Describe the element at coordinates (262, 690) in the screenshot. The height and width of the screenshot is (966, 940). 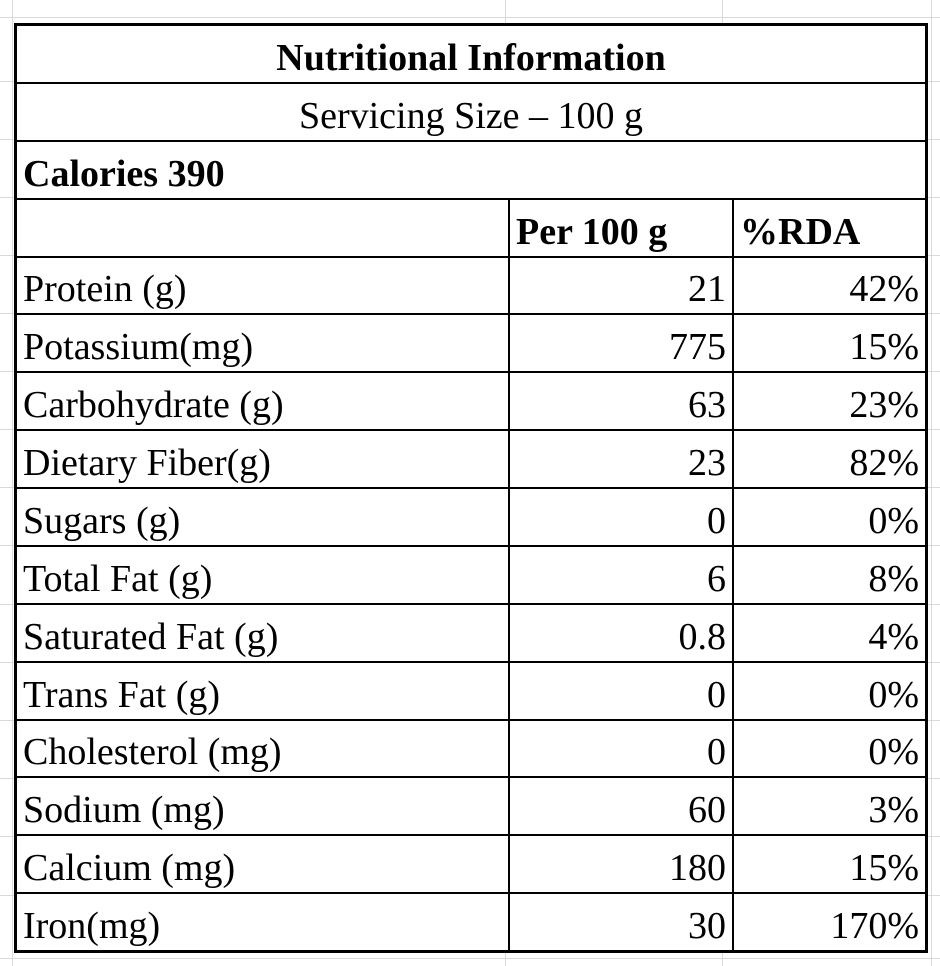
I see `nutrient-label-cell: Trans Fat (g)` at that location.